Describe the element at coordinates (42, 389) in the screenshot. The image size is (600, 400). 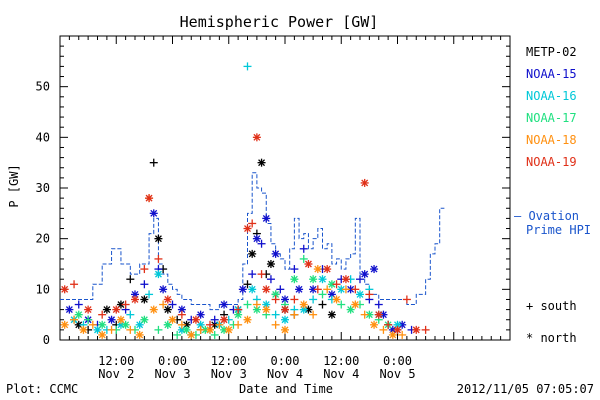
I see `plot-credit: Plot: CCMC` at that location.